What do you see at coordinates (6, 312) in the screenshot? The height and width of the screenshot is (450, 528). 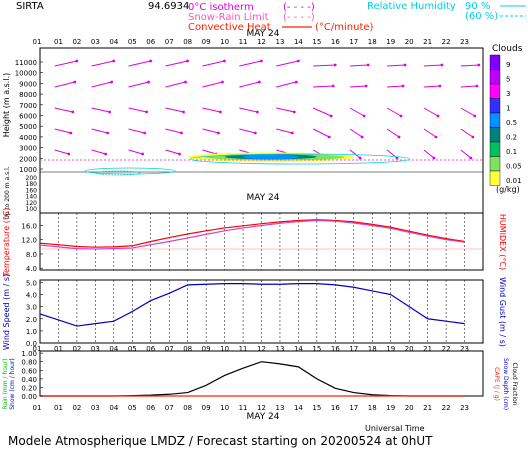 I see `wind-axis-label: Wind Speed (m / s)` at bounding box center [6, 312].